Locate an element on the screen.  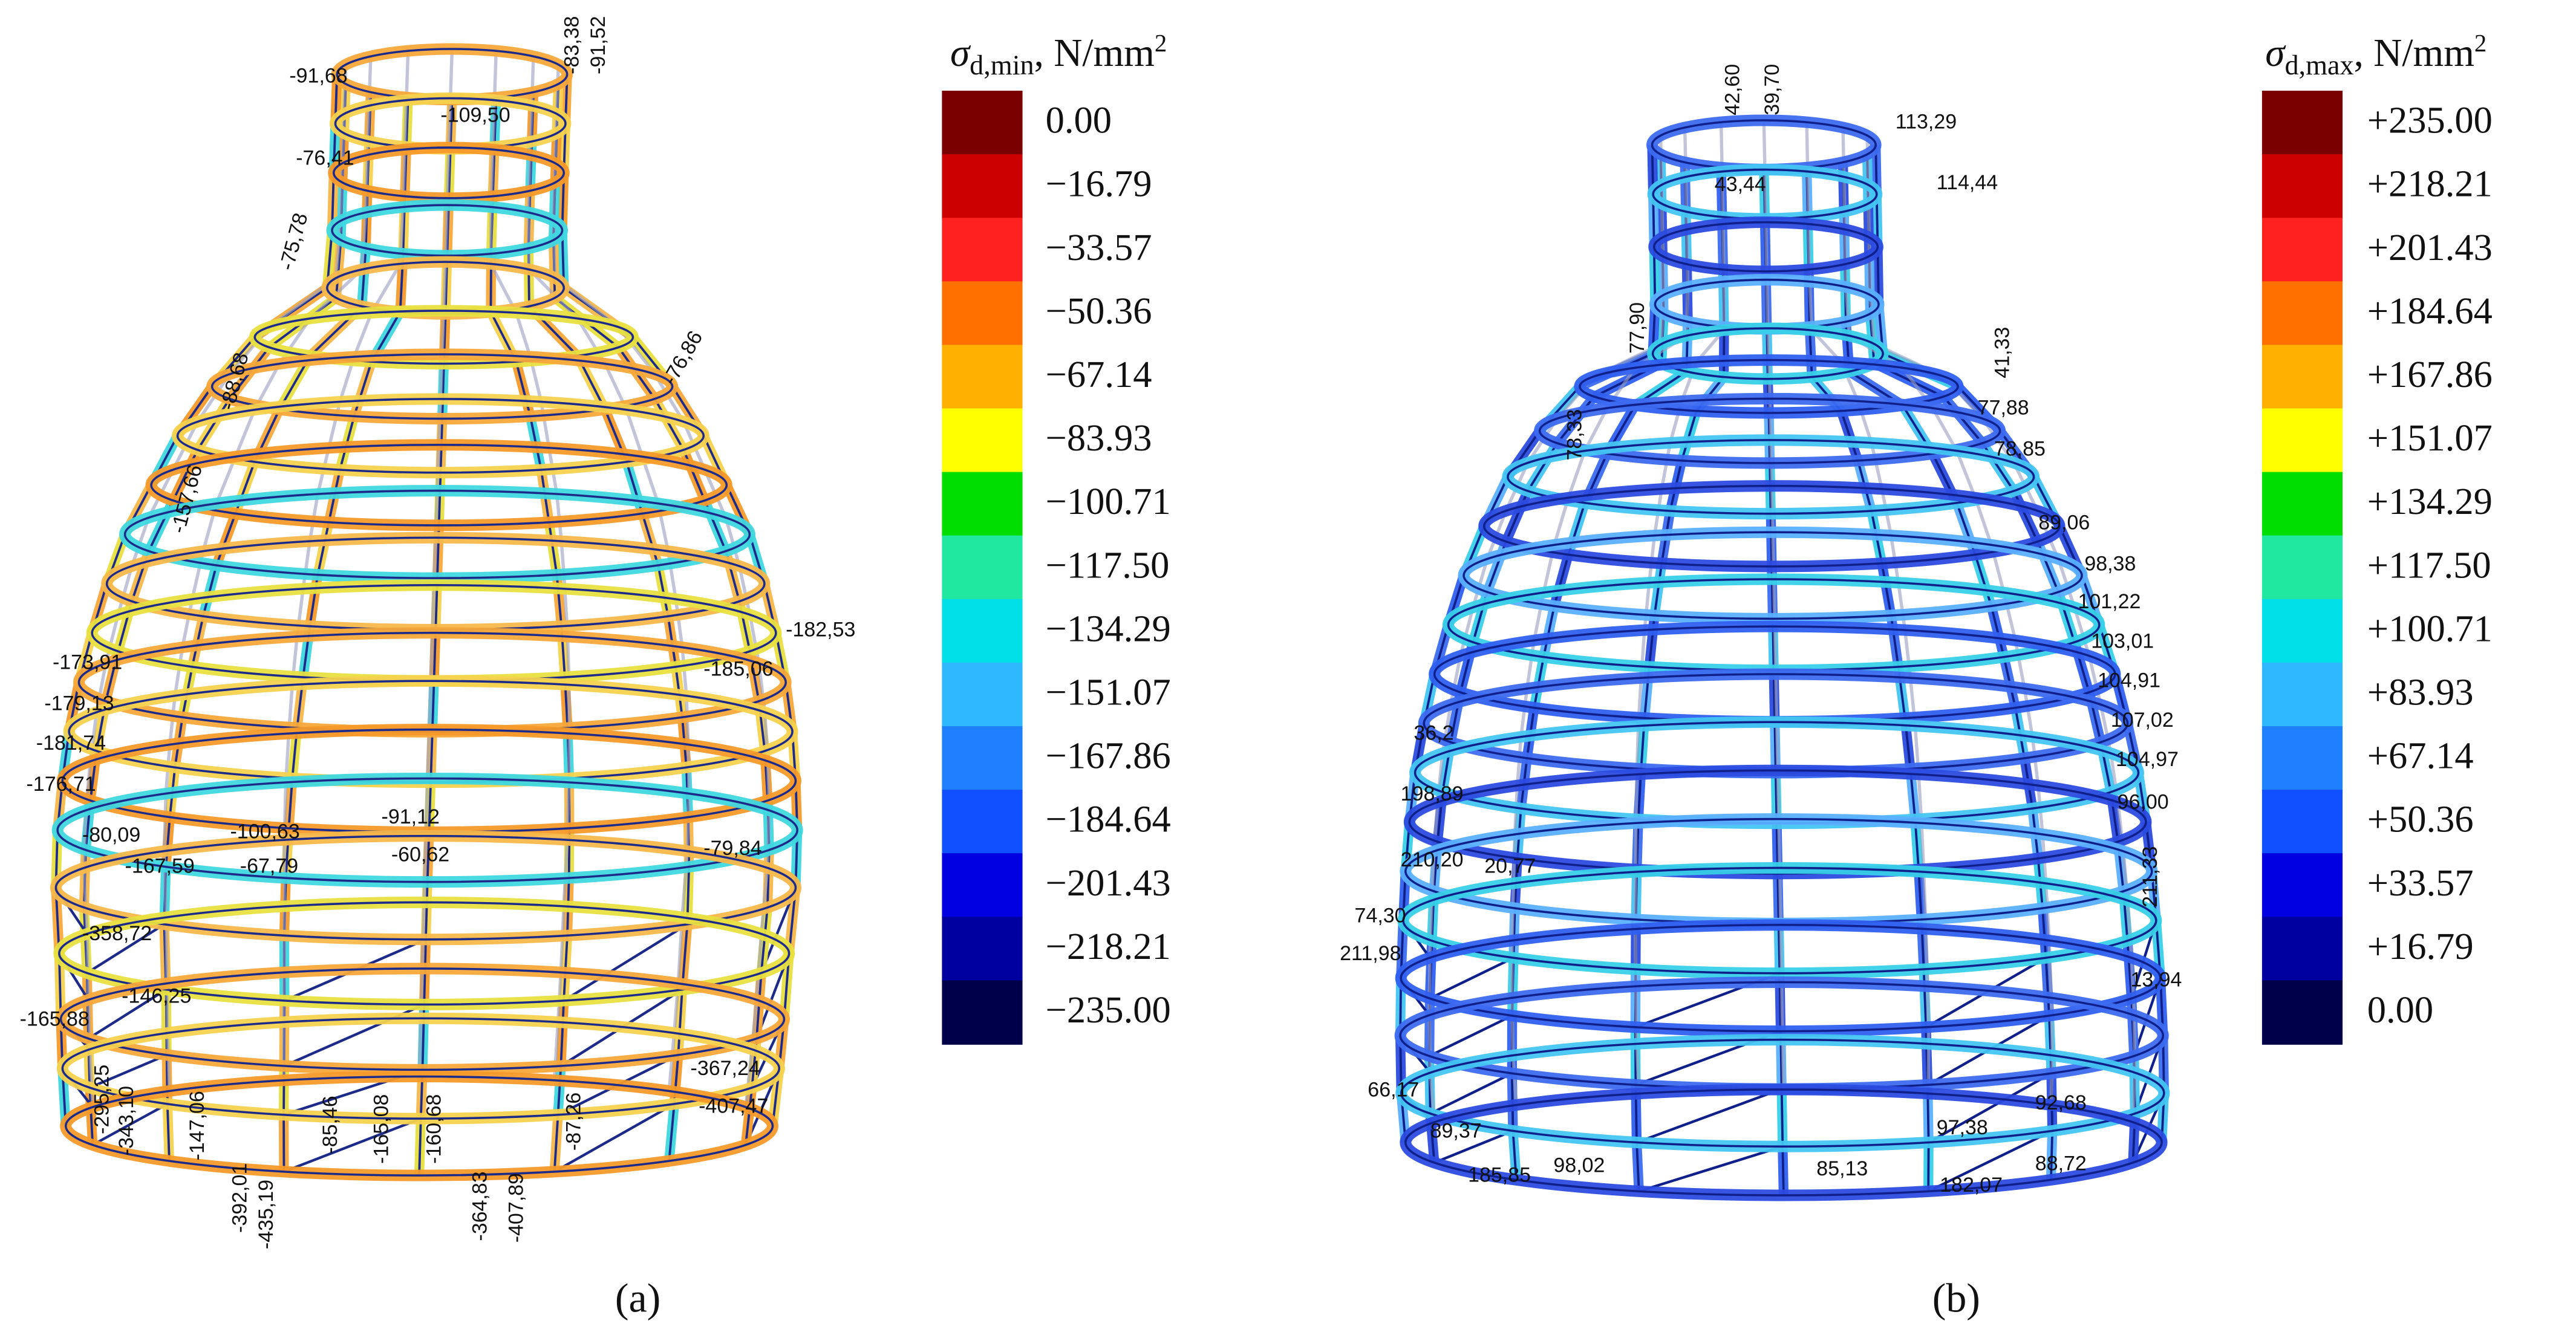
member-label: -367,24 is located at coordinates (725, 1068).